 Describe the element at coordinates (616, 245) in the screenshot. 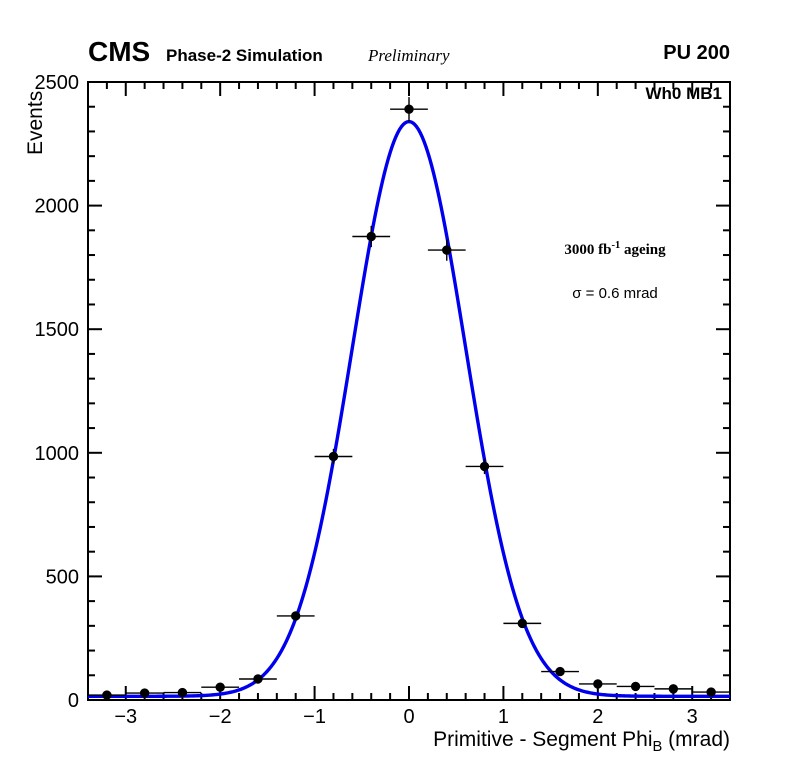

I see `ageing-exponent: -1` at that location.